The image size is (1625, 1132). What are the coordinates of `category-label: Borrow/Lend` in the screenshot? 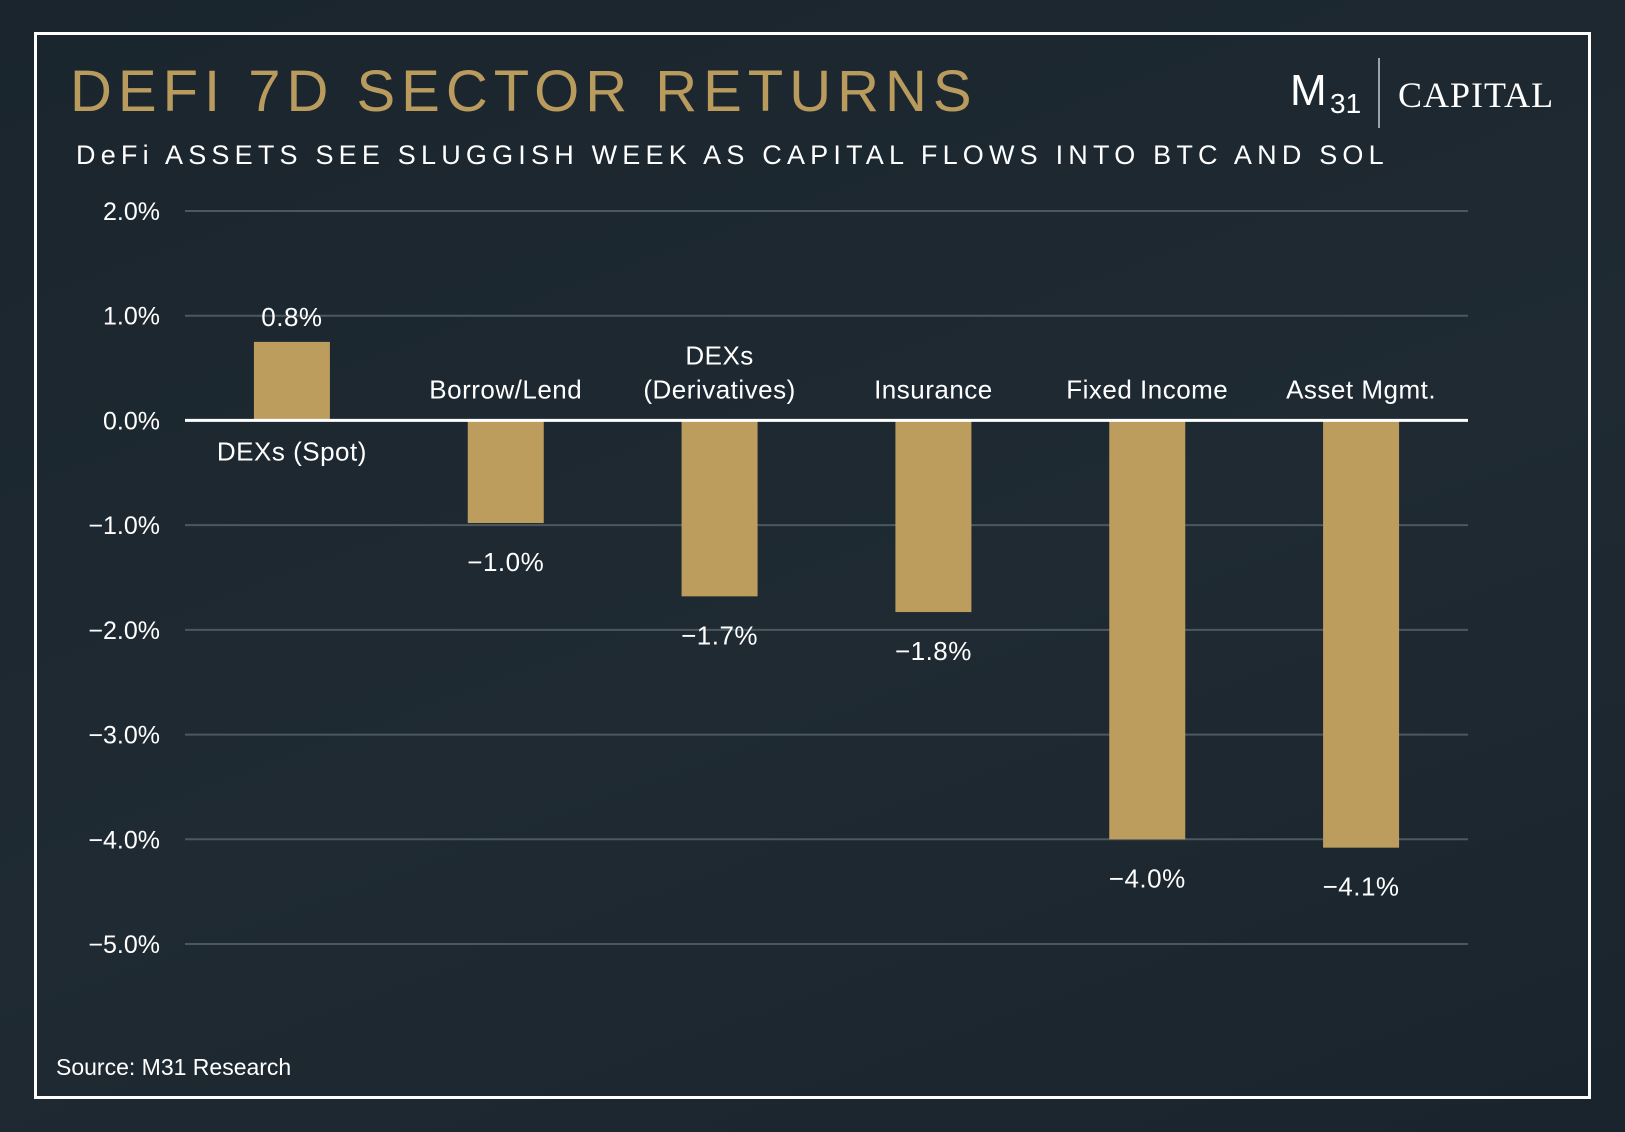 It's located at (505, 389).